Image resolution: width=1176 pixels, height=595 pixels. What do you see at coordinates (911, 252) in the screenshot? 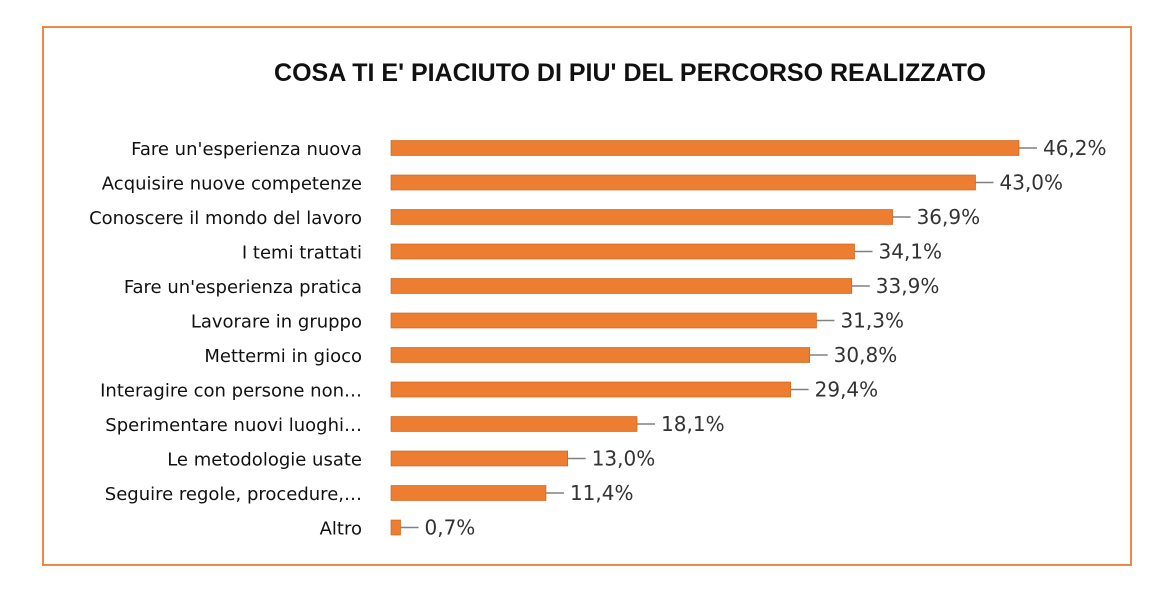
I see `value-label: 34,1%` at bounding box center [911, 252].